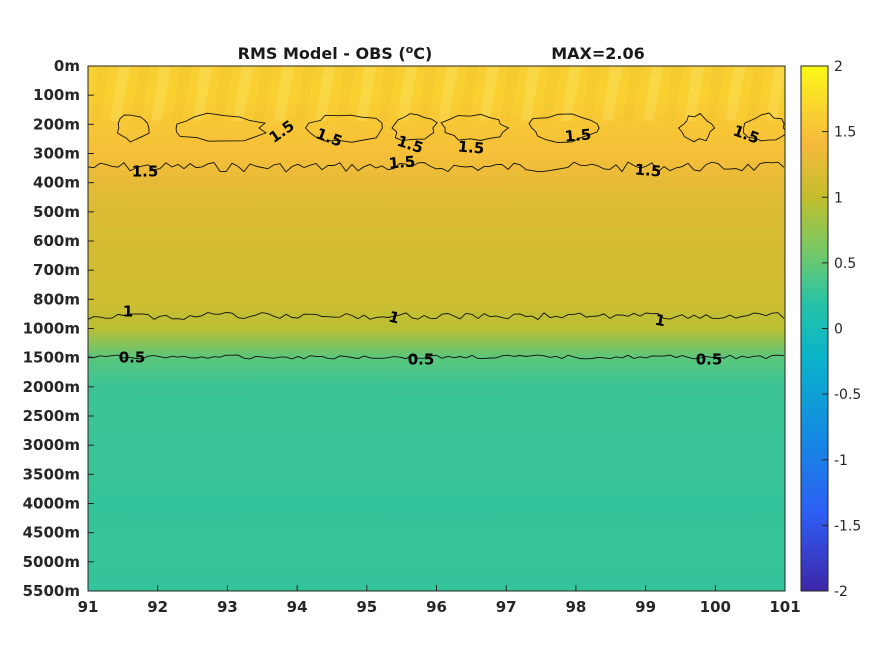 The width and height of the screenshot is (875, 656). What do you see at coordinates (56, 241) in the screenshot?
I see `y-tick-label: 600m` at bounding box center [56, 241].